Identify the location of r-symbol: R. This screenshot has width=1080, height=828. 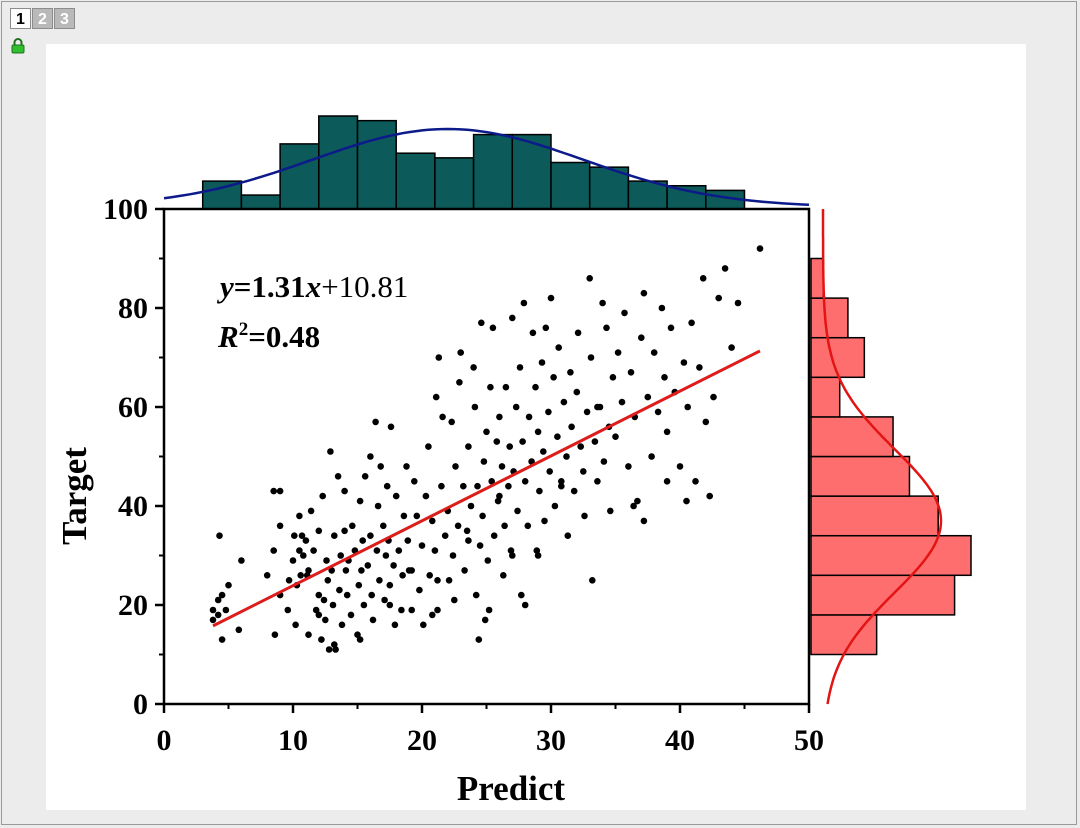
(228, 336).